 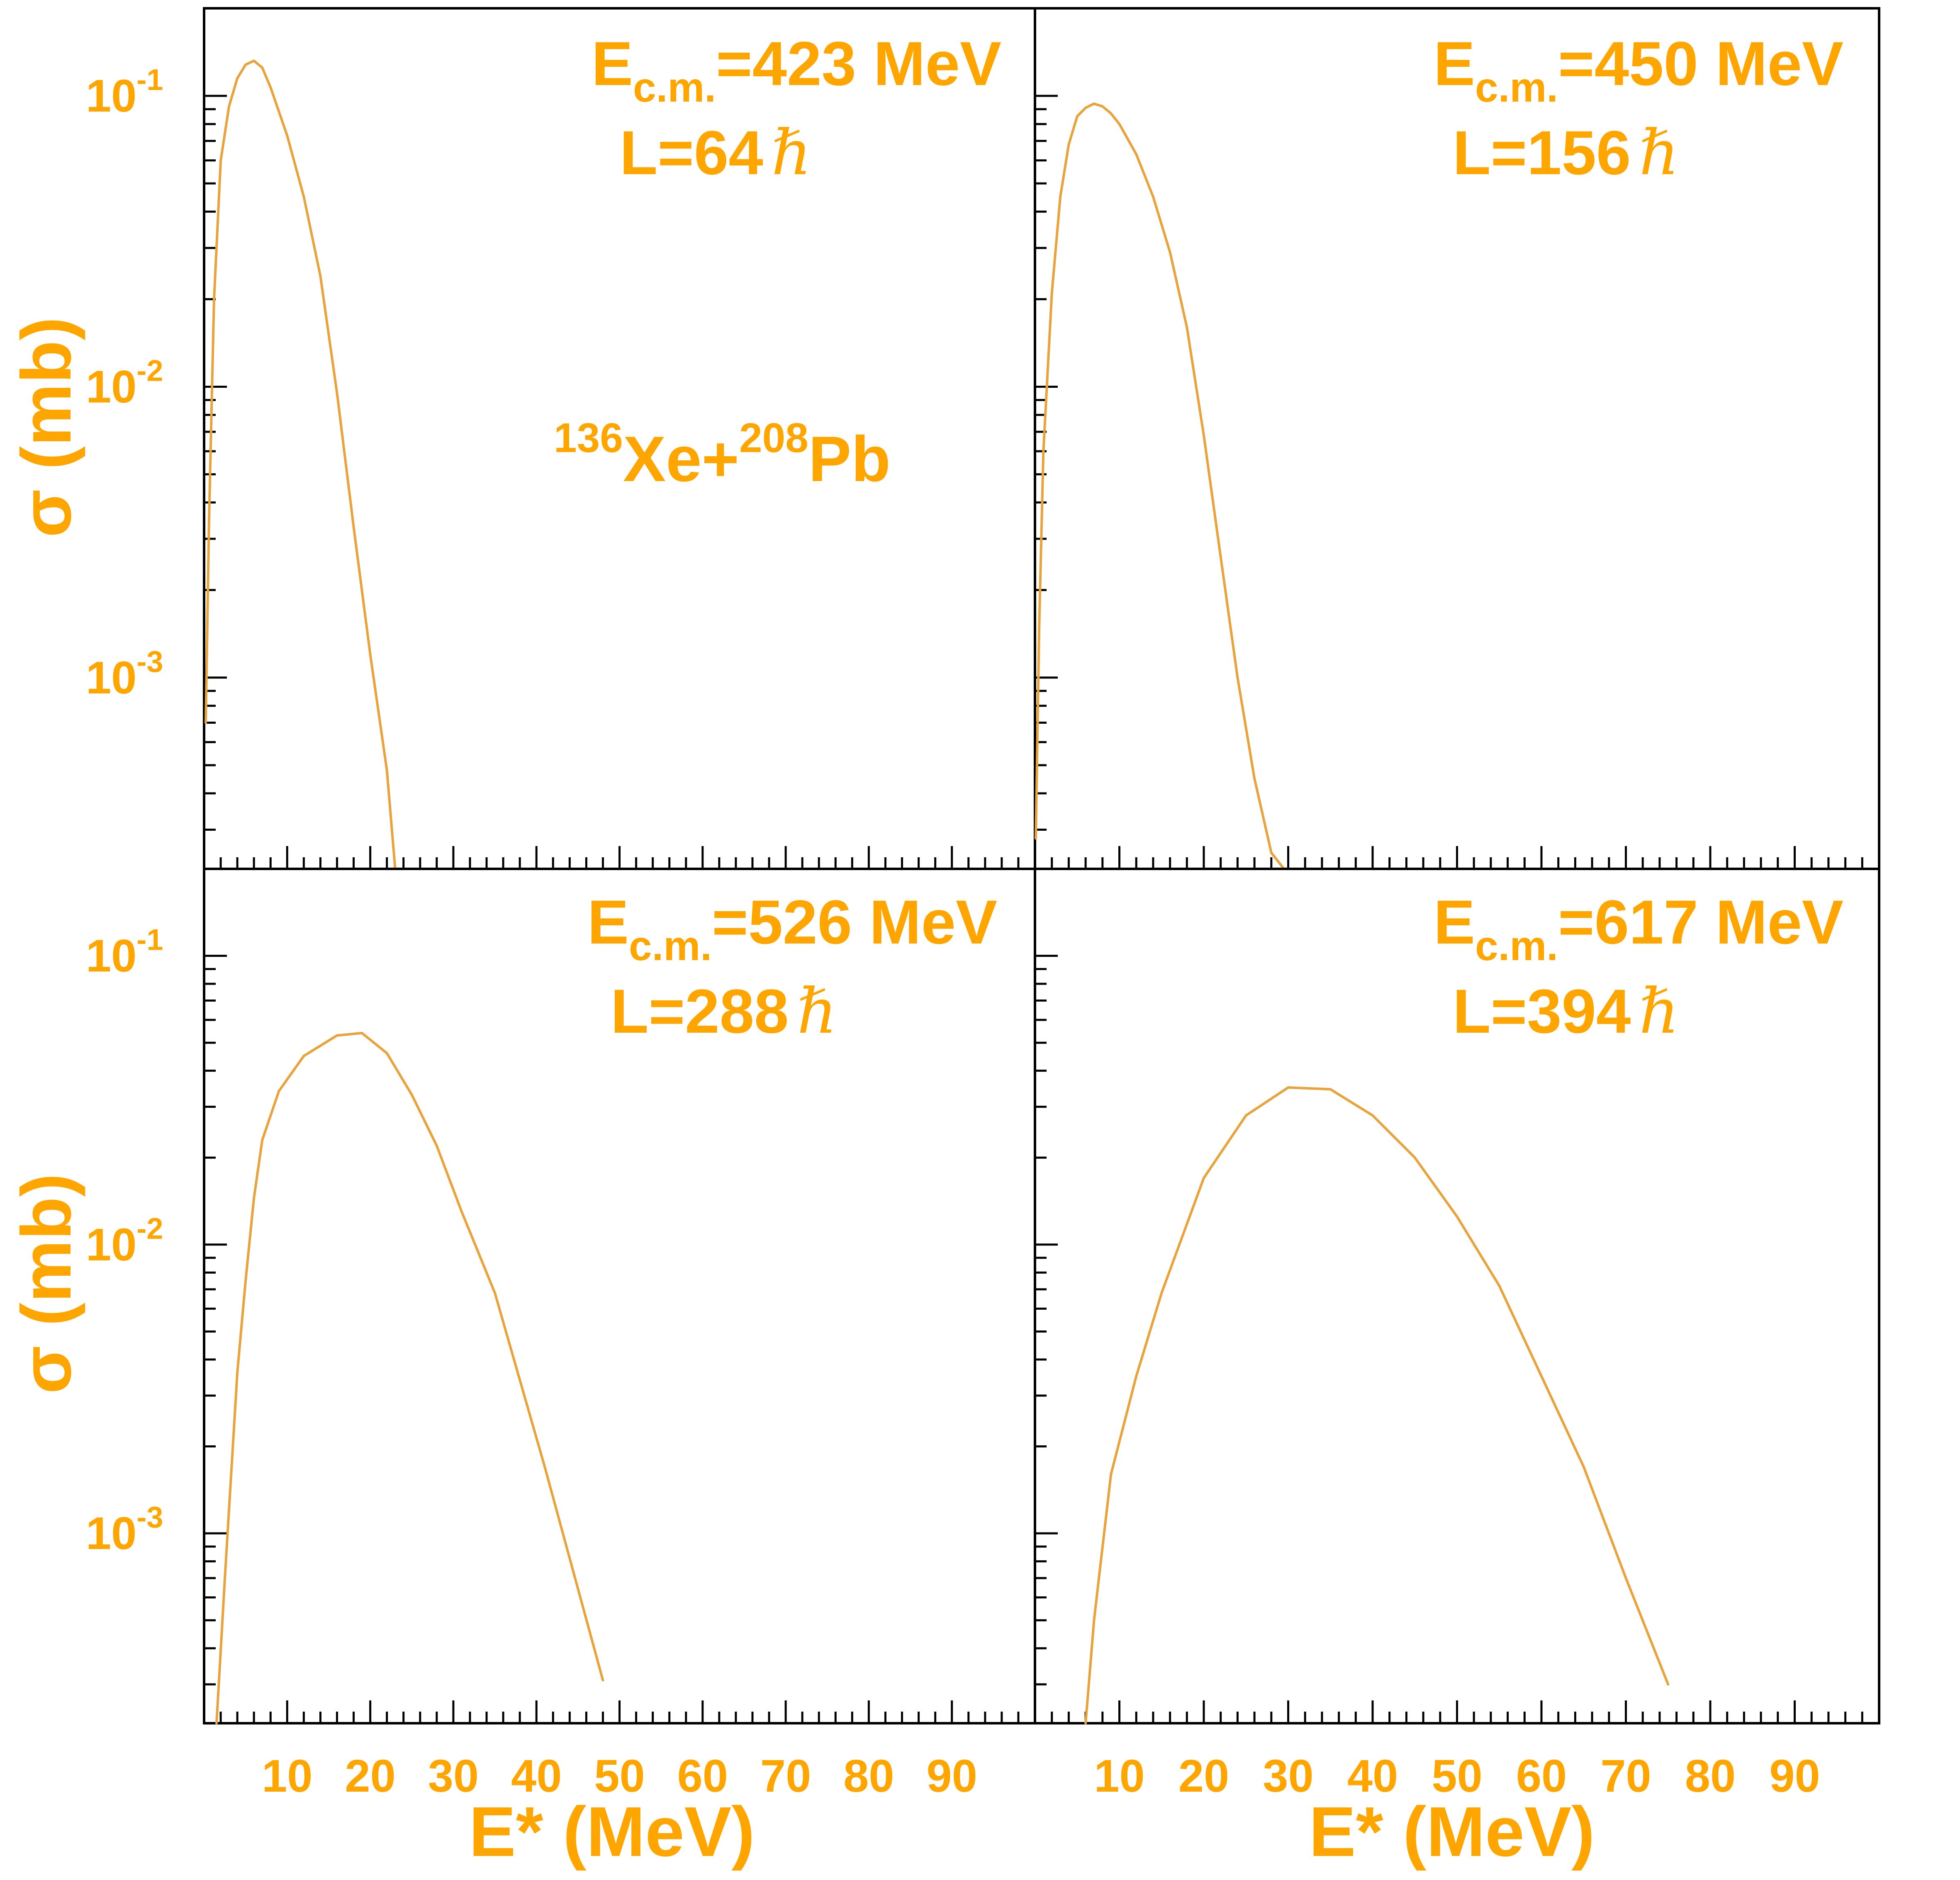 I want to click on energy-label: Ec.m.=450 MeV, so click(x=1638, y=70).